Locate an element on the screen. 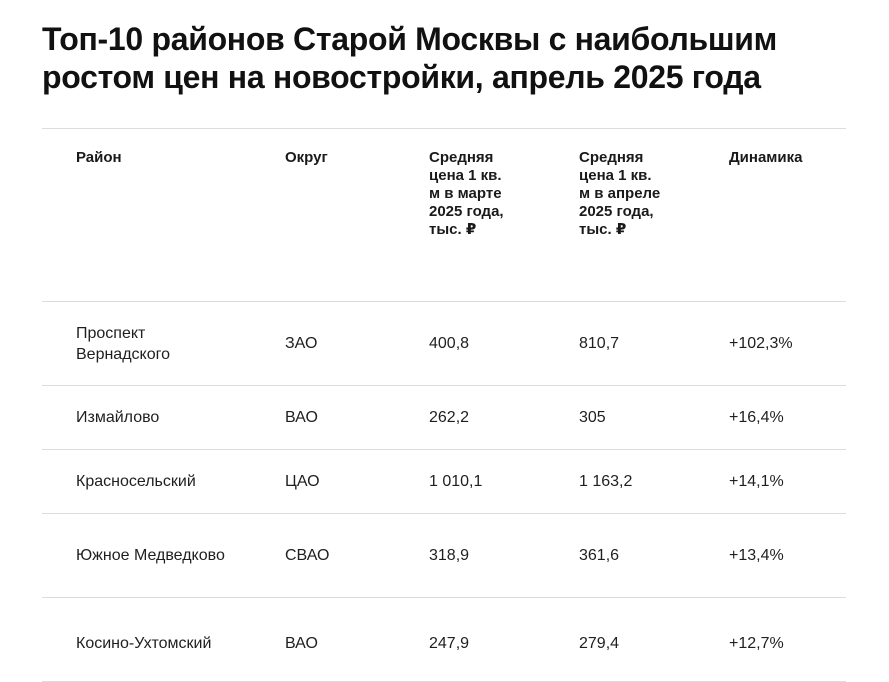 The height and width of the screenshot is (682, 889). cell-price-march: 318,9 is located at coordinates (449, 555).